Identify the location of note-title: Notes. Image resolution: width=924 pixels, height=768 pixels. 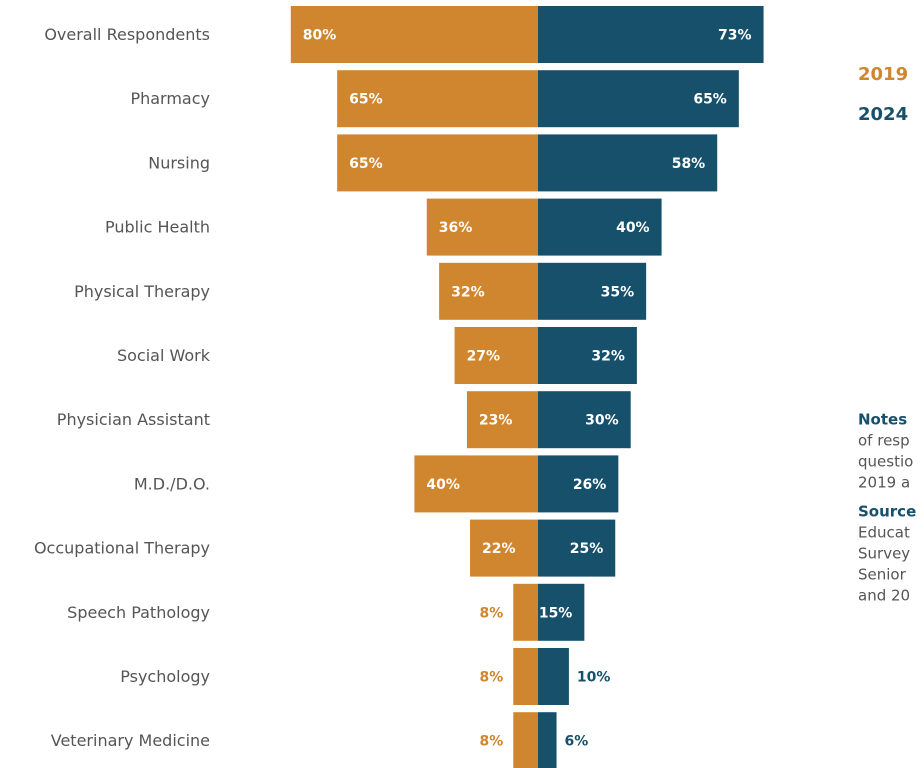
(882, 420).